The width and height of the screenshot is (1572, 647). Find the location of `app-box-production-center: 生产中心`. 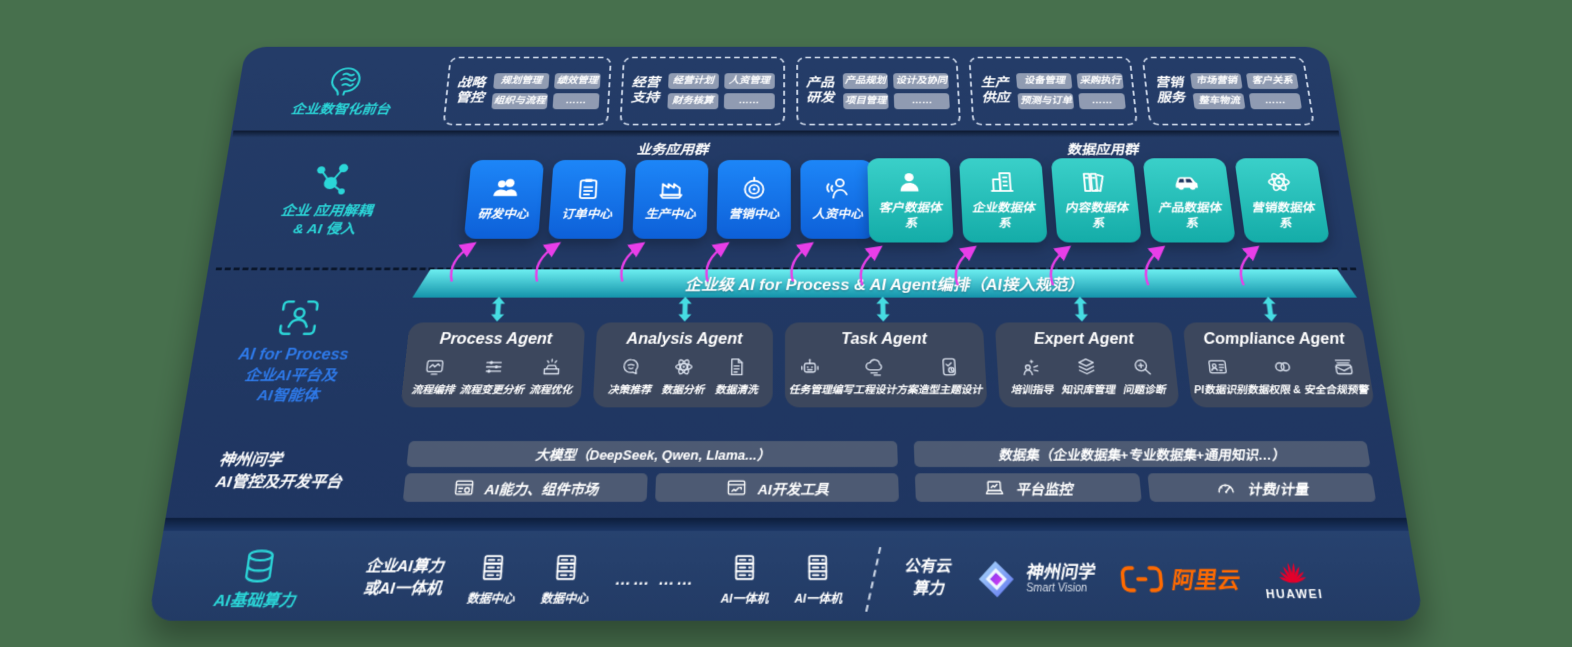

app-box-production-center: 生产中心 is located at coordinates (670, 199).